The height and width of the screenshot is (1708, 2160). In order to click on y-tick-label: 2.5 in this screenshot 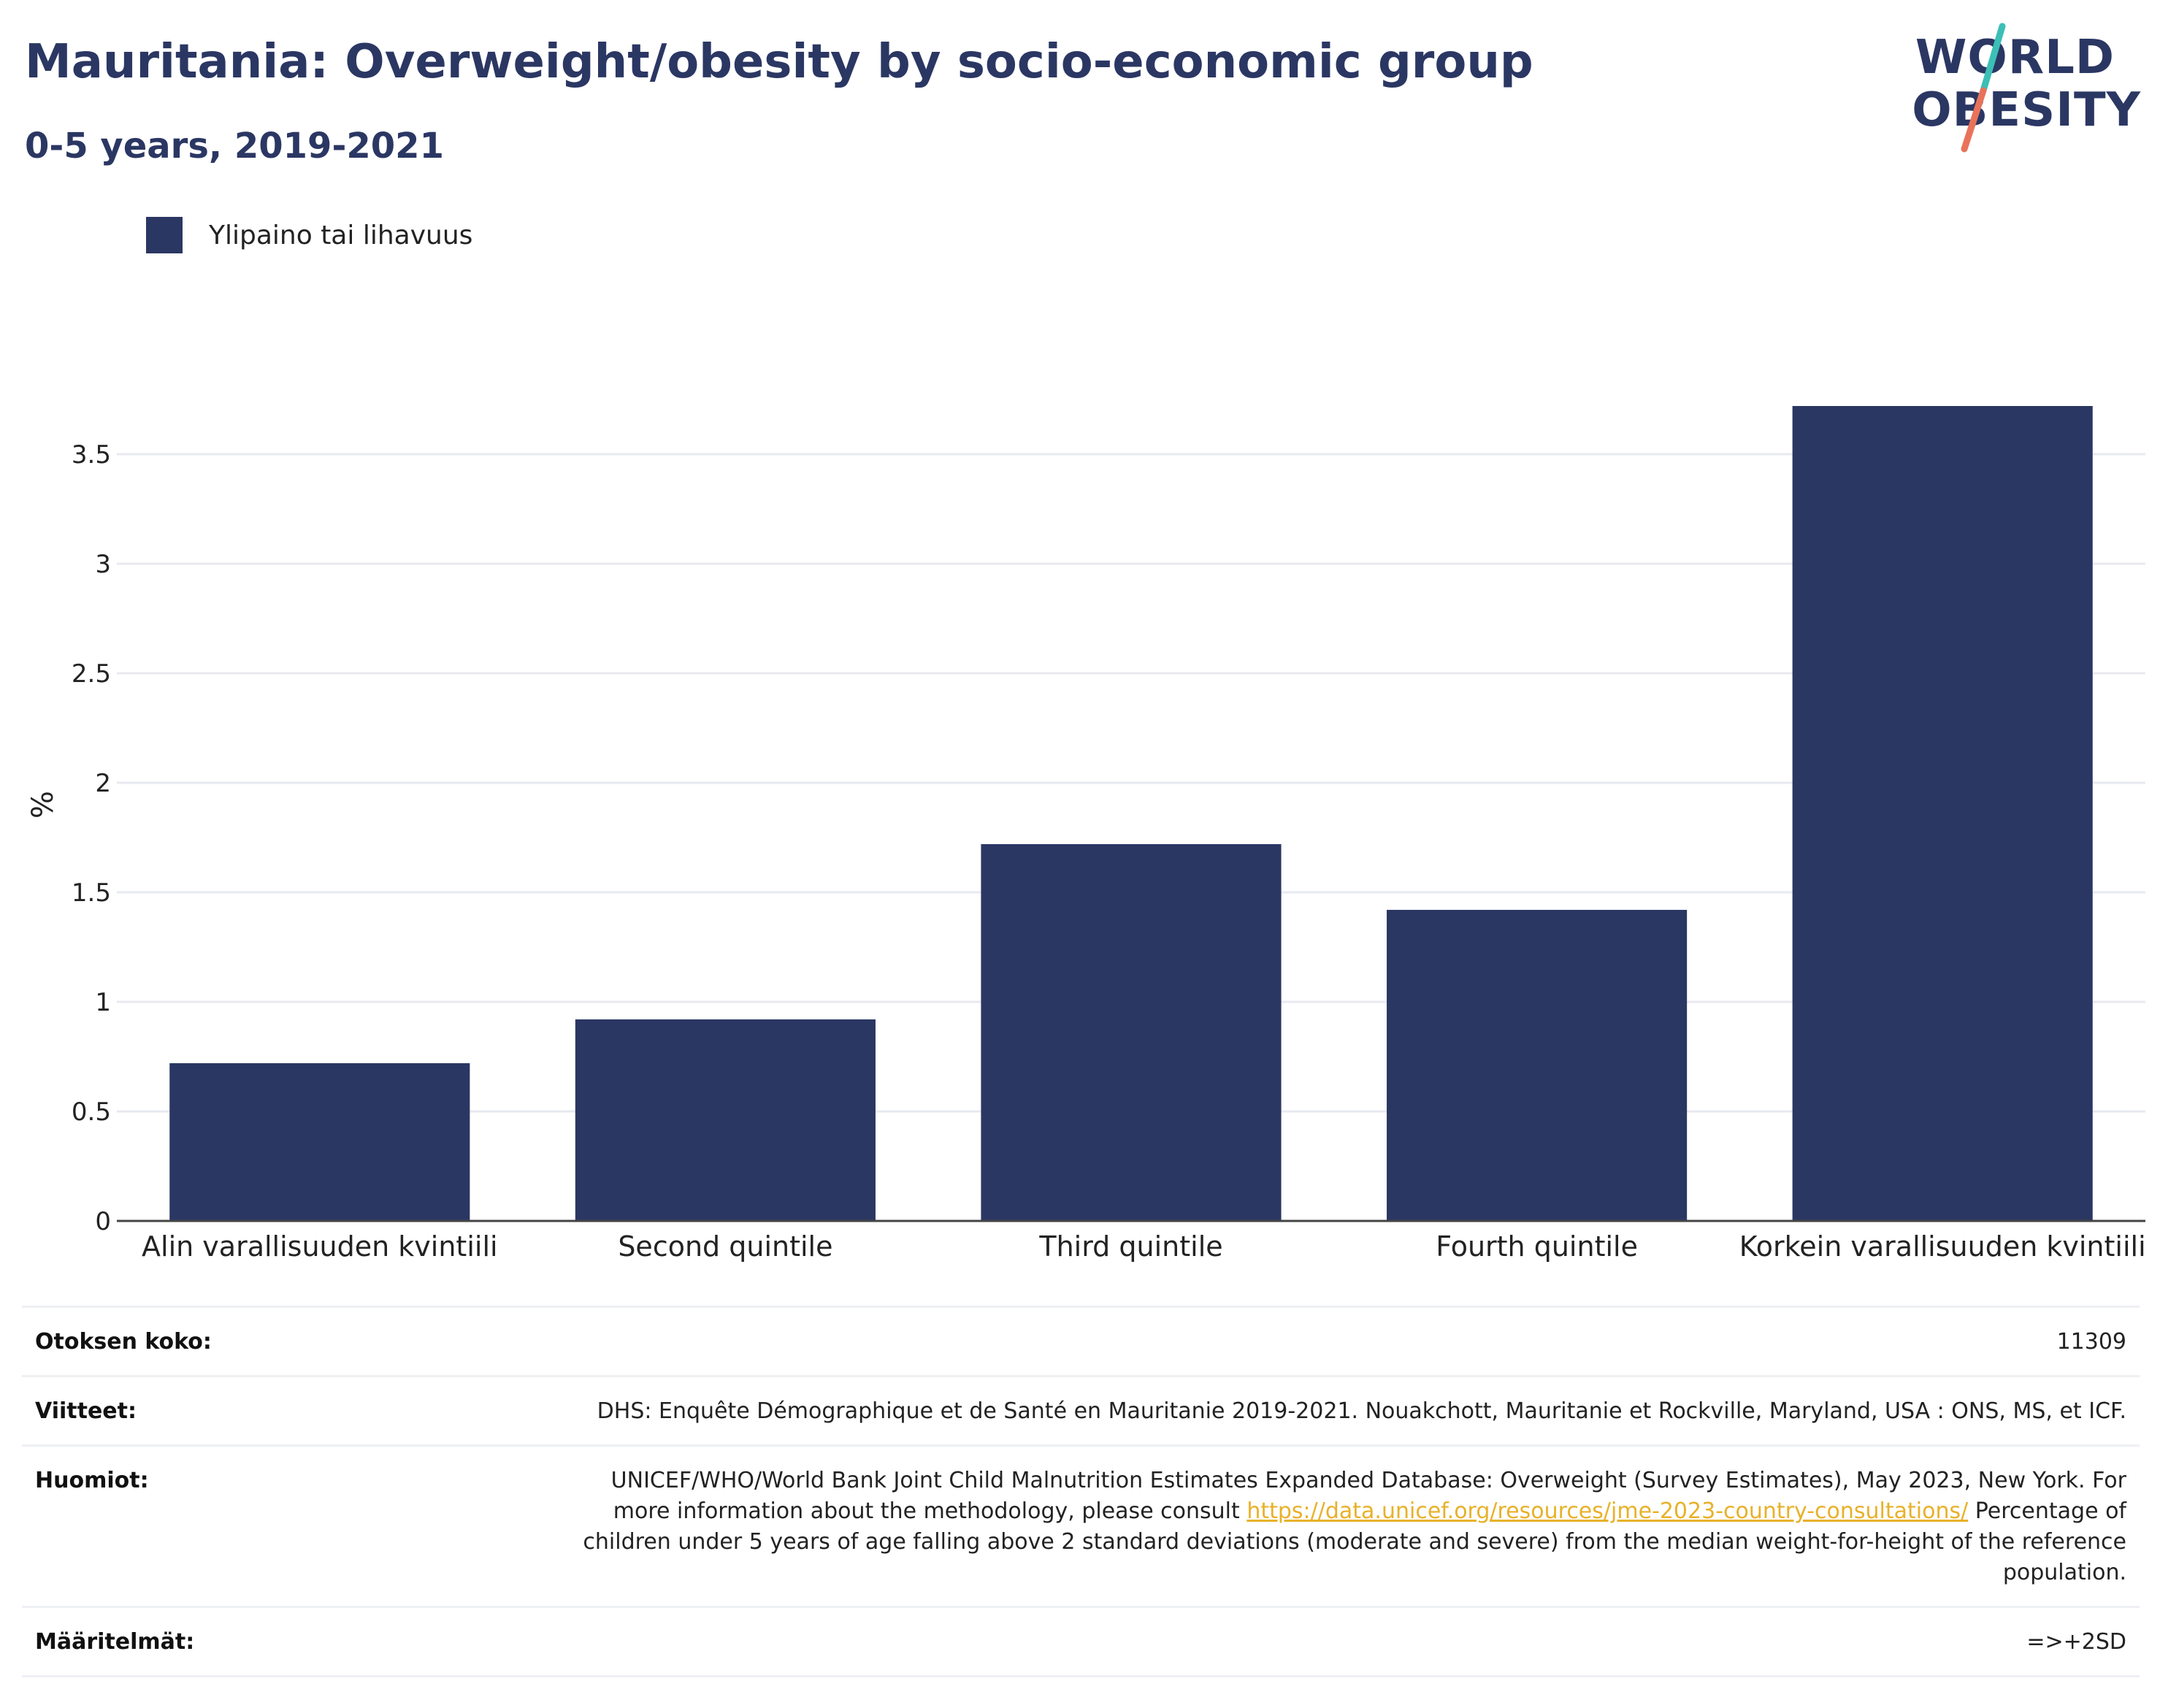, I will do `click(91, 674)`.